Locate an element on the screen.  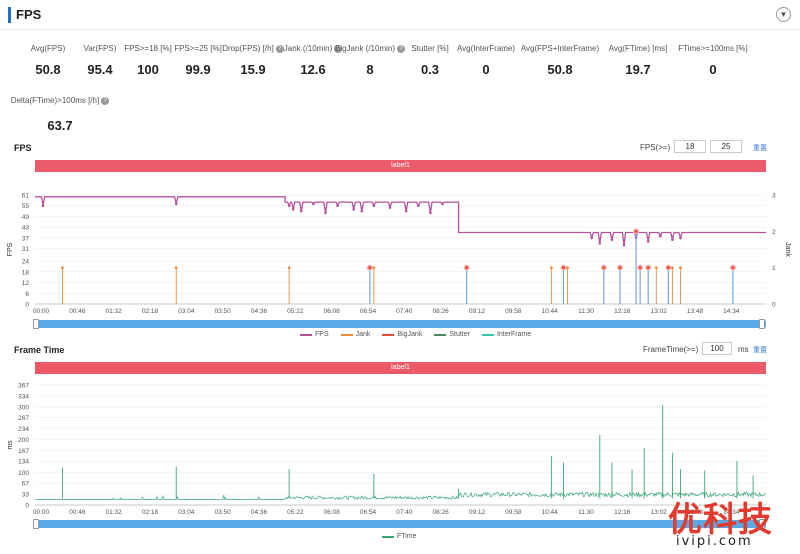
jank-y-tick-label: 0 is located at coordinates (774, 305).